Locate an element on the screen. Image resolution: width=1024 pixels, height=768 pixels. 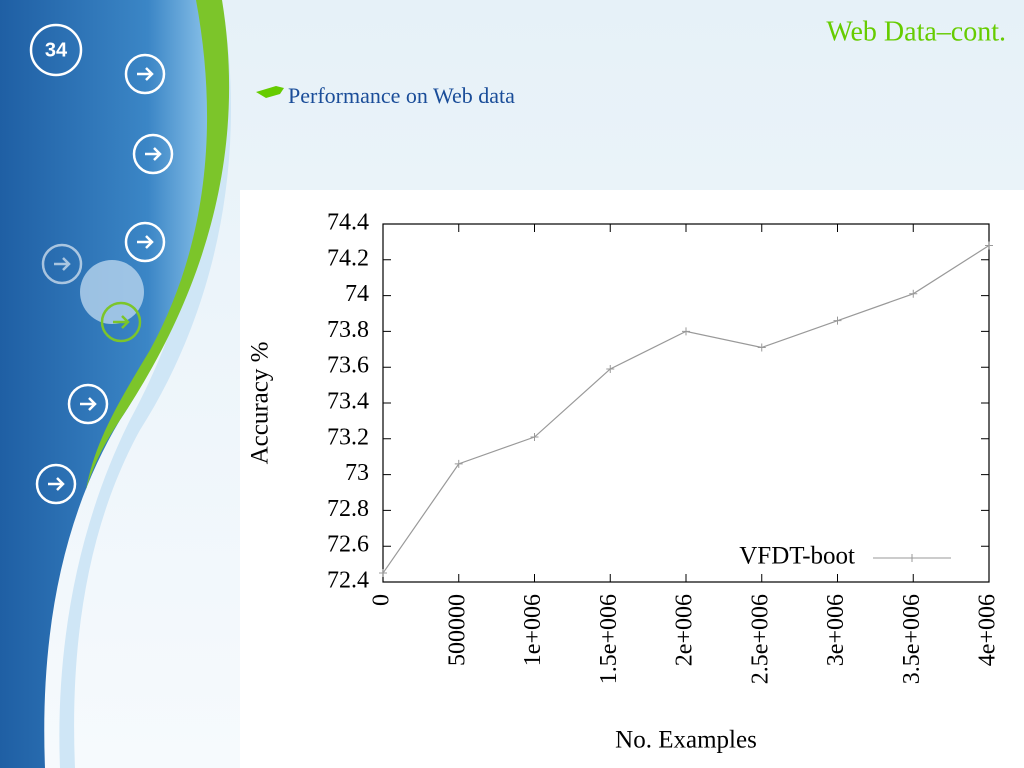
y-tick-label: 72.4 is located at coordinates (348, 581).